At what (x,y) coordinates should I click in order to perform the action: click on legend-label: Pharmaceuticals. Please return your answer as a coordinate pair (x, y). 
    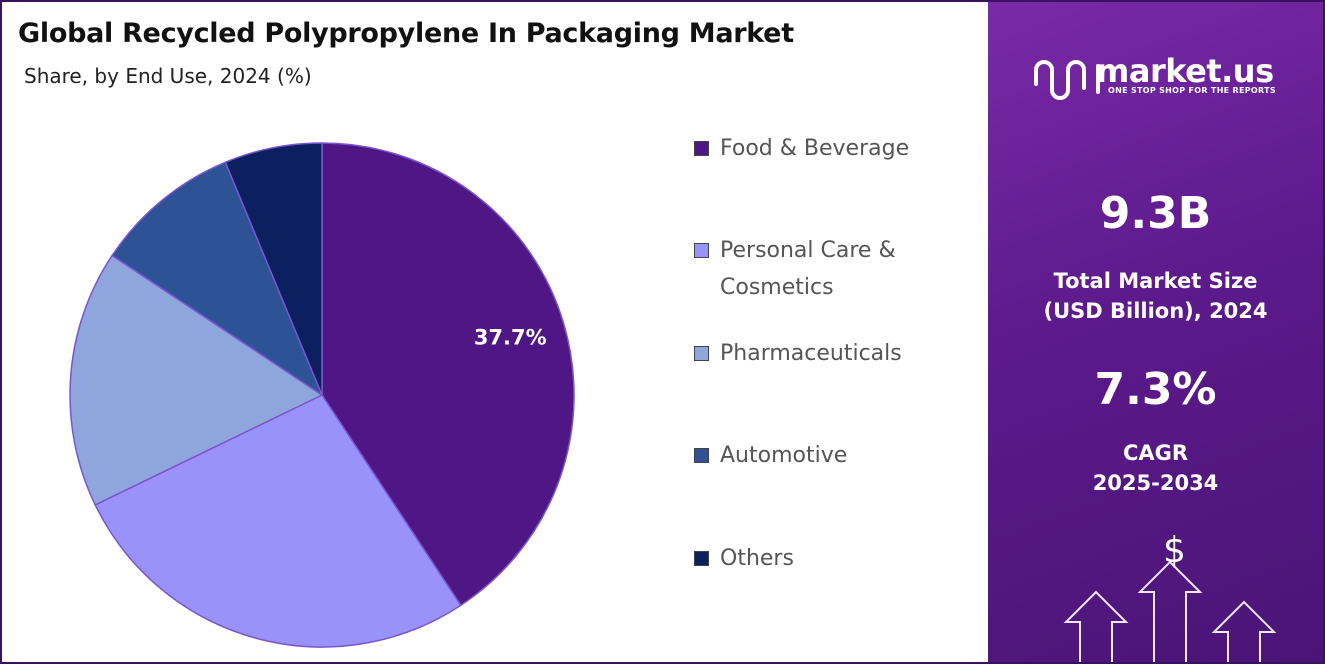
    Looking at the image, I should click on (811, 353).